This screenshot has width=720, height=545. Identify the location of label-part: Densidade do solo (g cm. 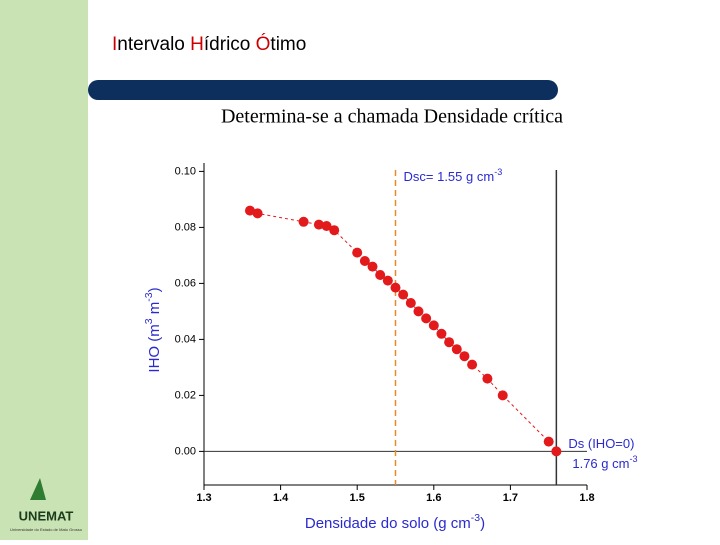
(388, 523).